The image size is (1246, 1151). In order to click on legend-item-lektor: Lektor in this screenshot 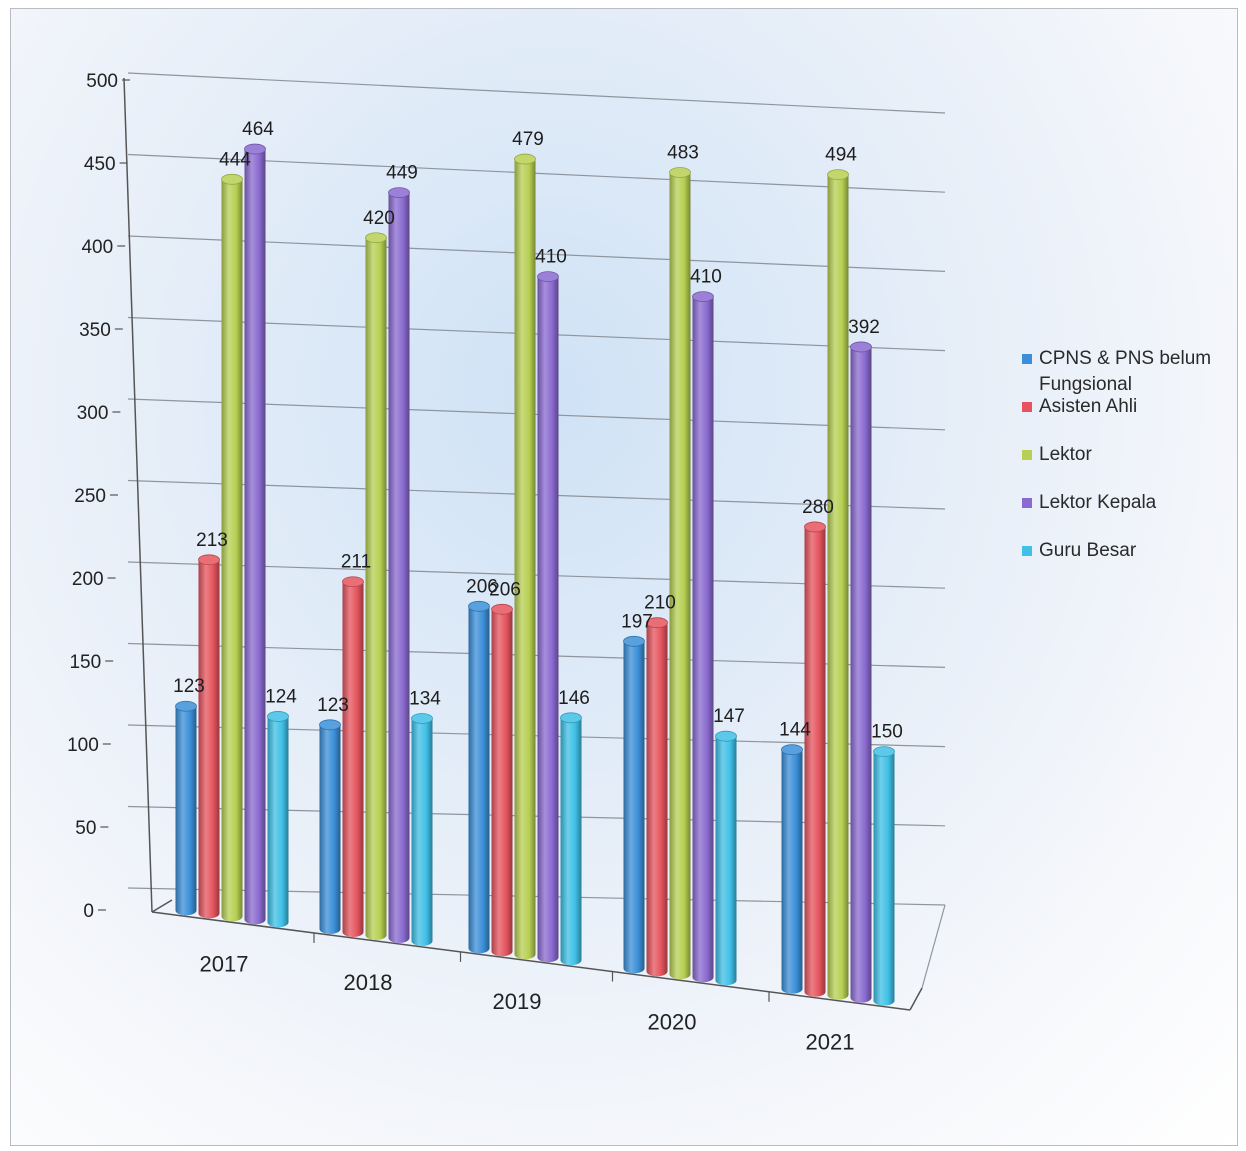, I will do `click(1122, 466)`.